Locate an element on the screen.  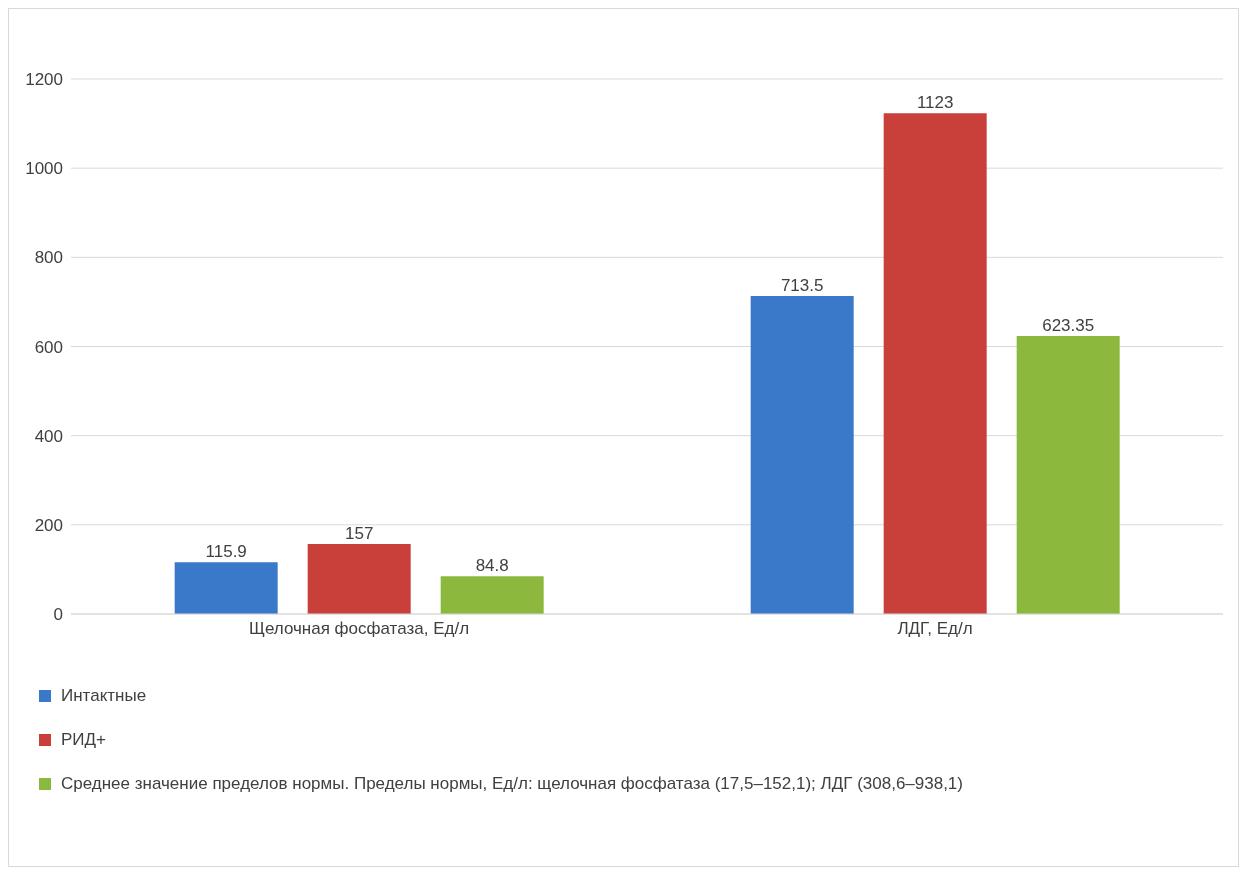
legend-label: Интактные is located at coordinates (104, 696).